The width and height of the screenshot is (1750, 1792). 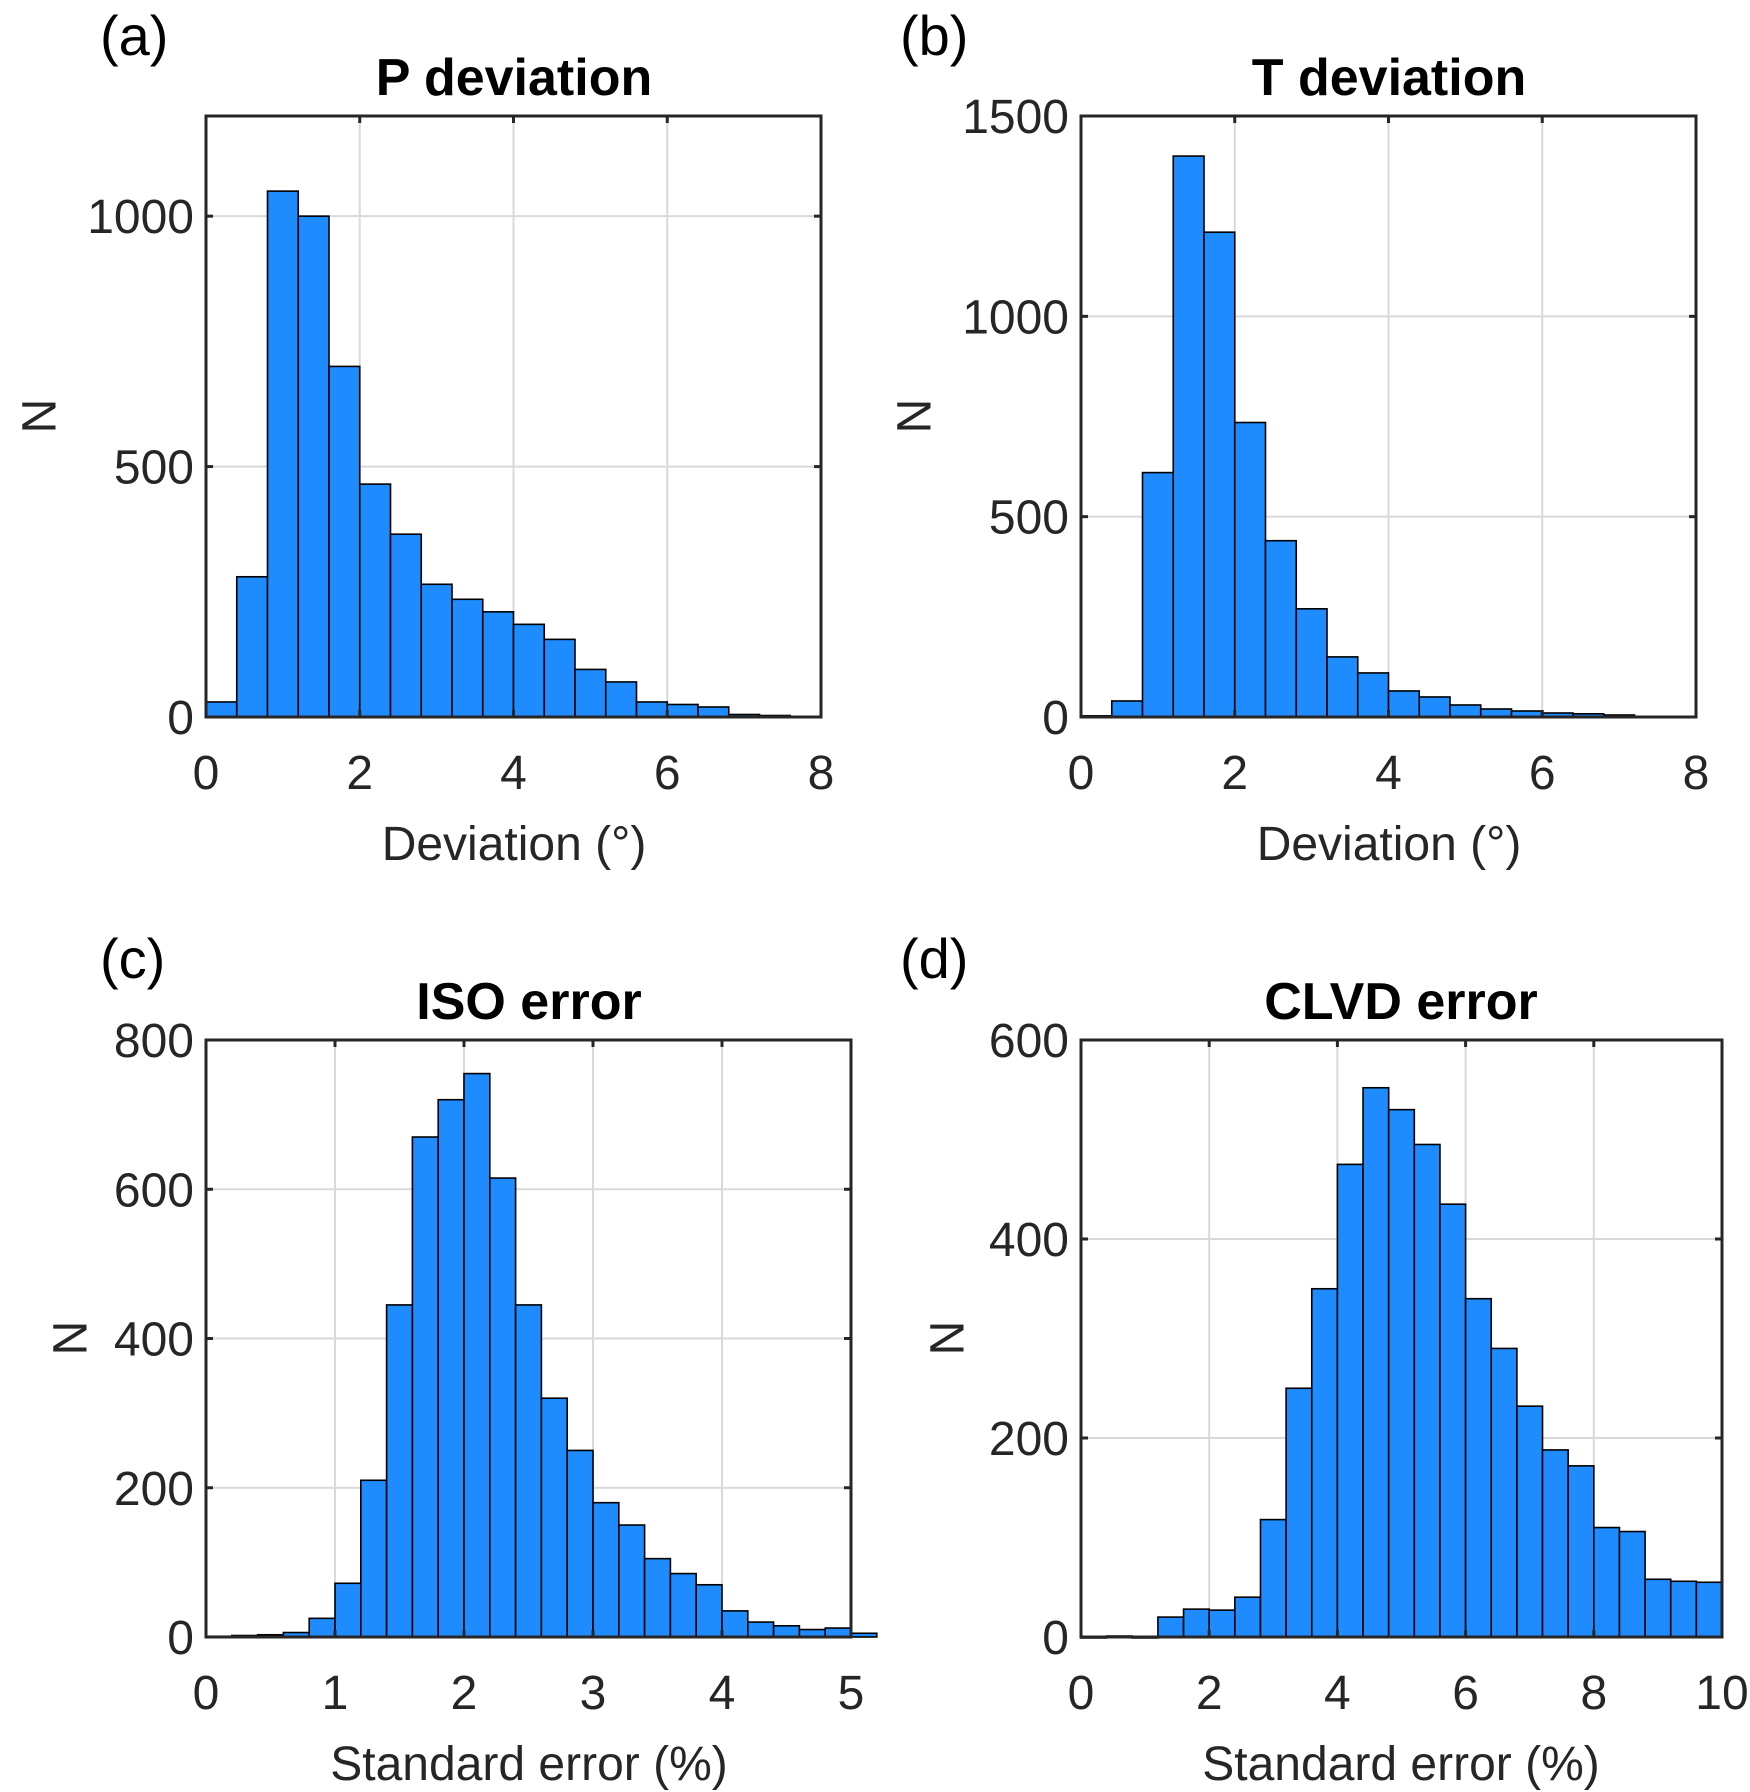 I want to click on panel-label: (b), so click(x=934, y=35).